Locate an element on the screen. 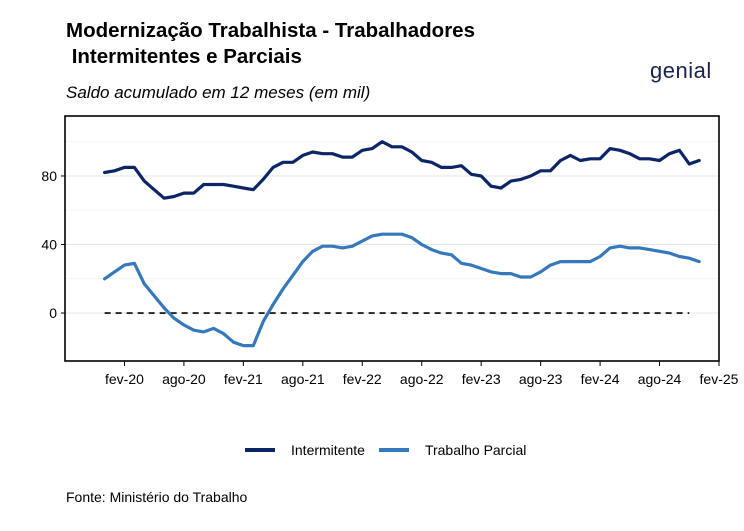 Image resolution: width=744 pixels, height=531 pixels. x-tick-label: fev-25 is located at coordinates (719, 379).